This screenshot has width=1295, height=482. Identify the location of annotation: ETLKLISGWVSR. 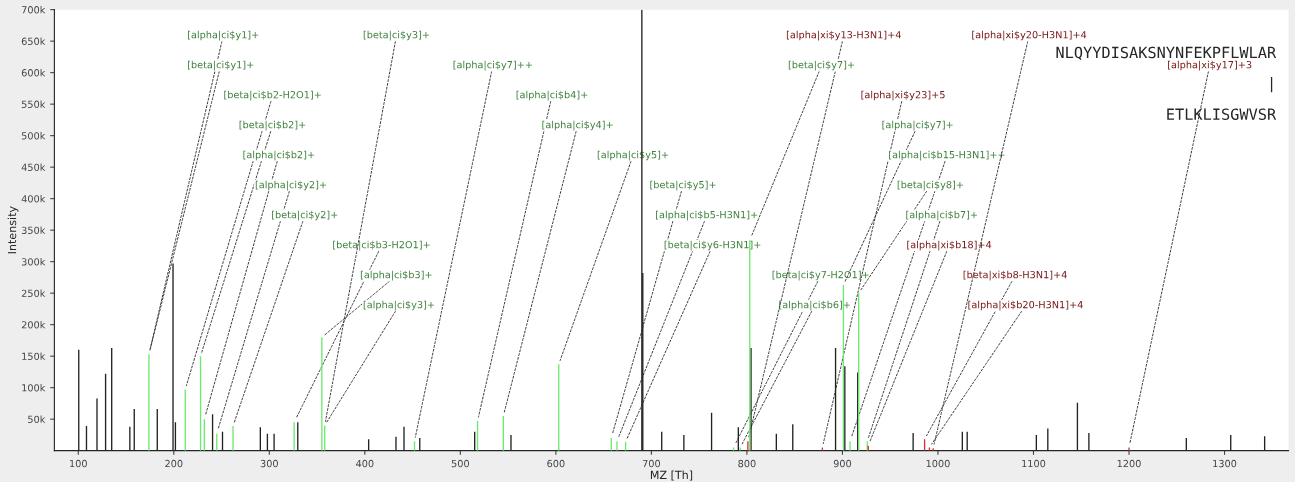
(1222, 114).